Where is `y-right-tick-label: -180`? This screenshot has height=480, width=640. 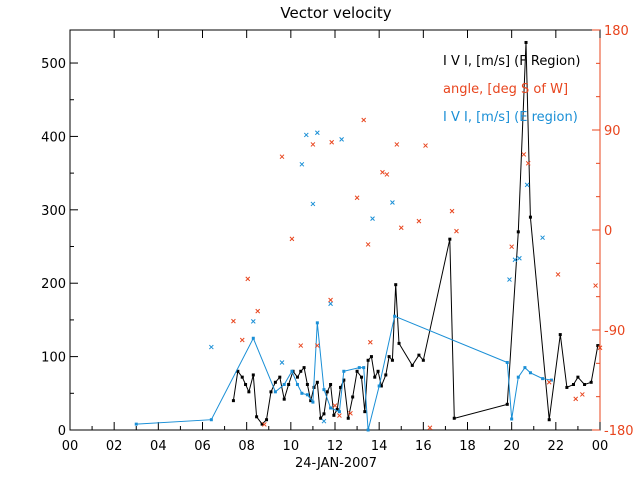 y-right-tick-label: -180 is located at coordinates (619, 431).